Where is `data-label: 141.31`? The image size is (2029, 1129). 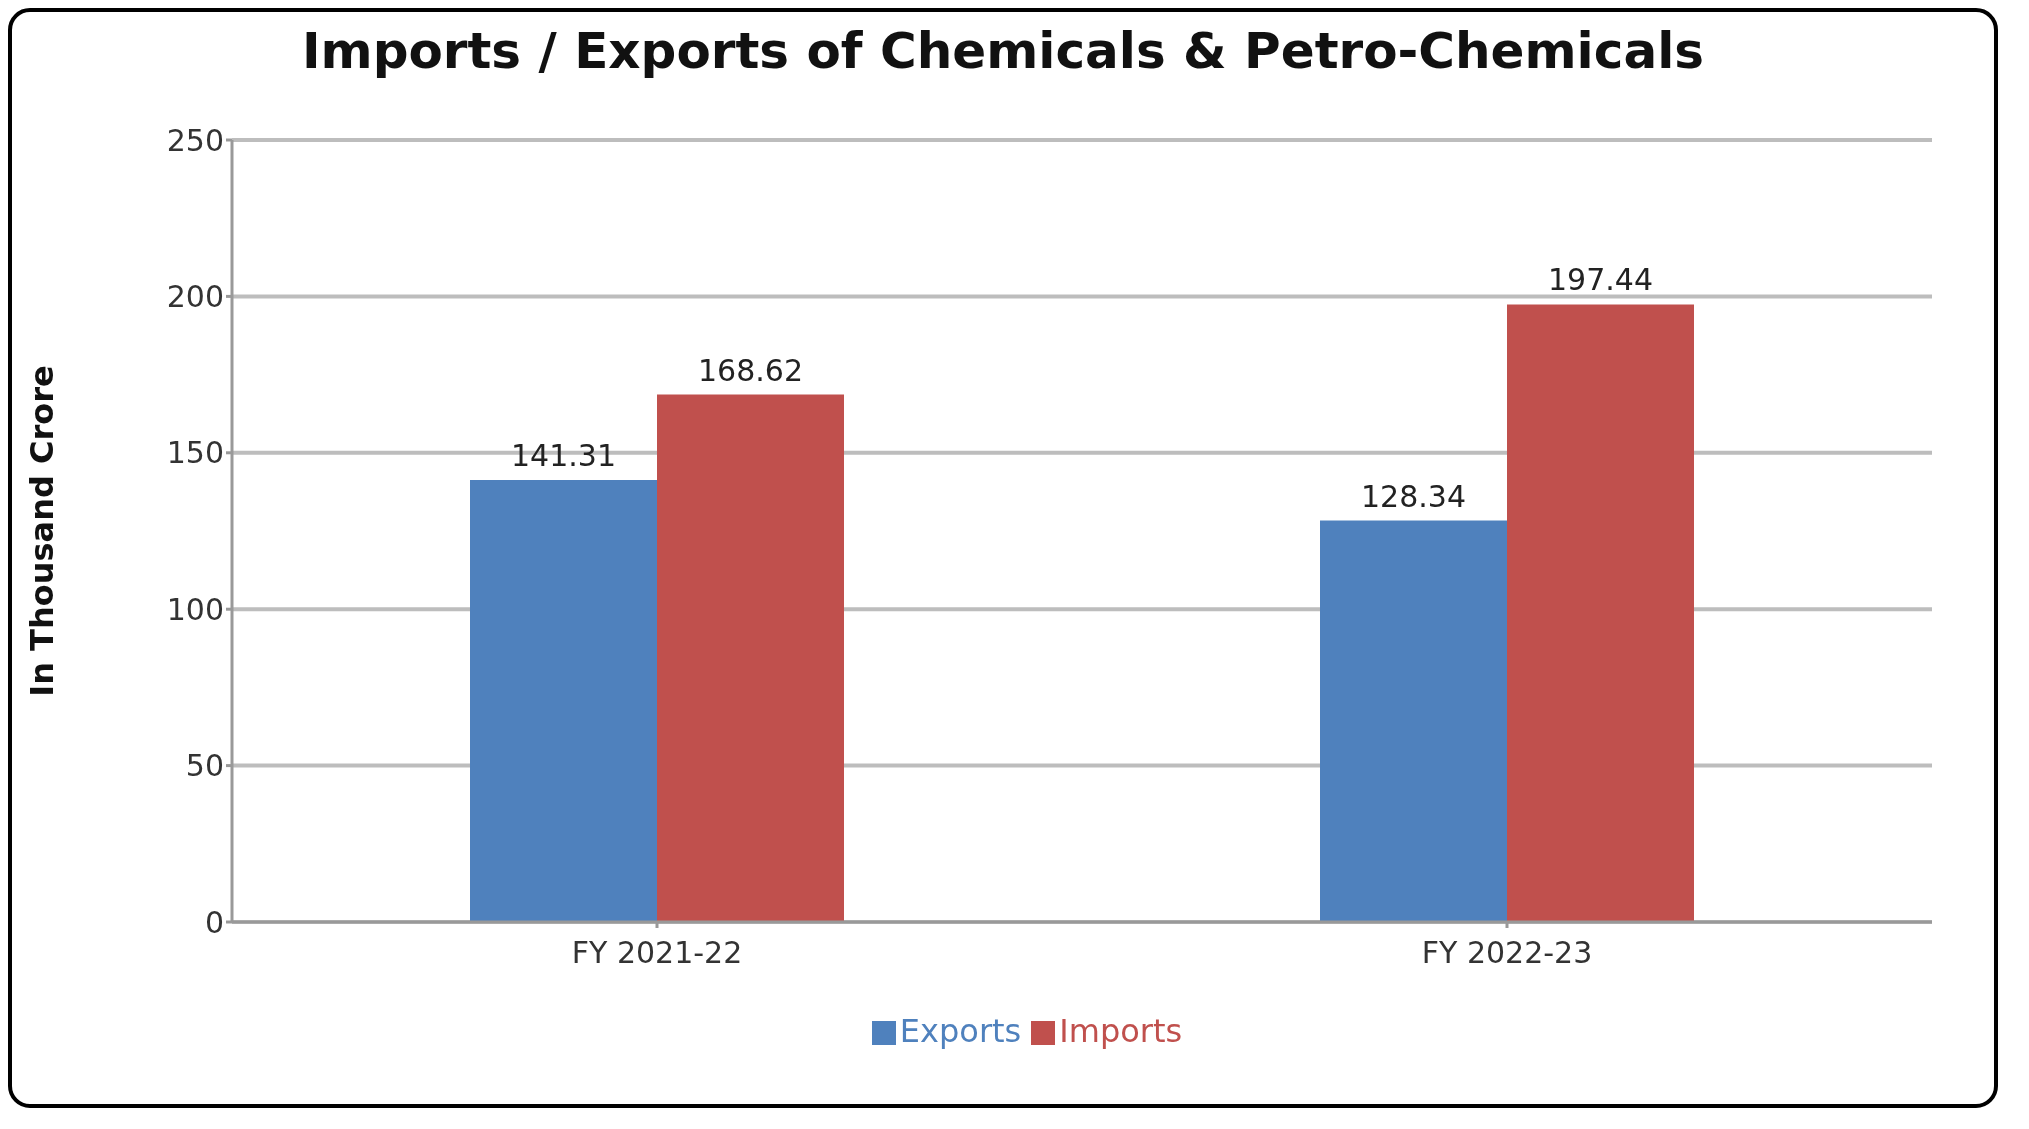 data-label: 141.31 is located at coordinates (563, 455).